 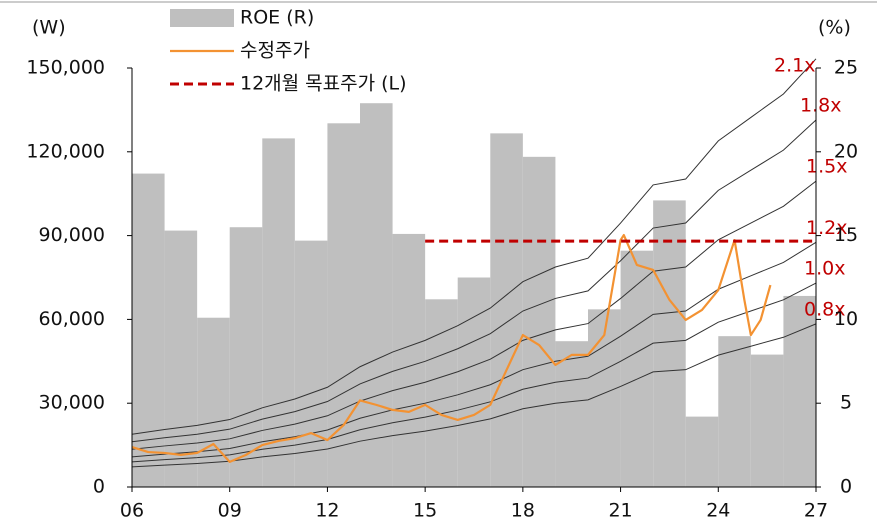 What do you see at coordinates (846, 68) in the screenshot?
I see `y2-tick-label: 25` at bounding box center [846, 68].